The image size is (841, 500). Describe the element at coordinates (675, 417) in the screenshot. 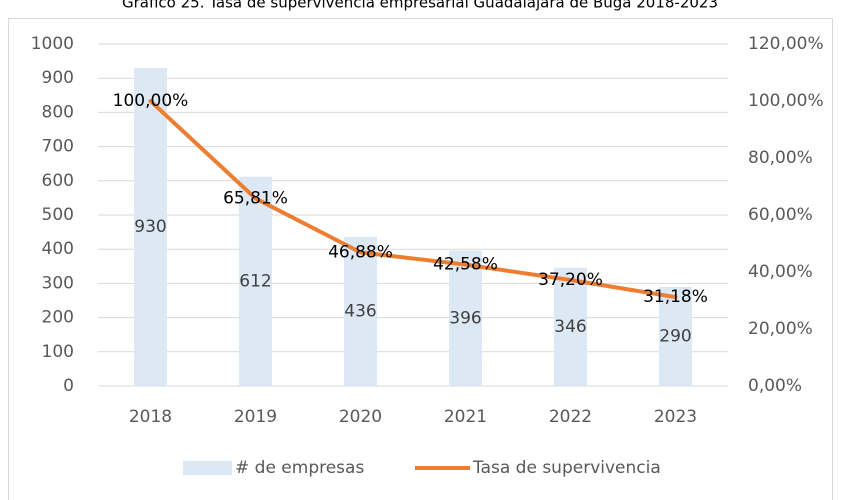

I see `x-tick-label: 2023` at that location.